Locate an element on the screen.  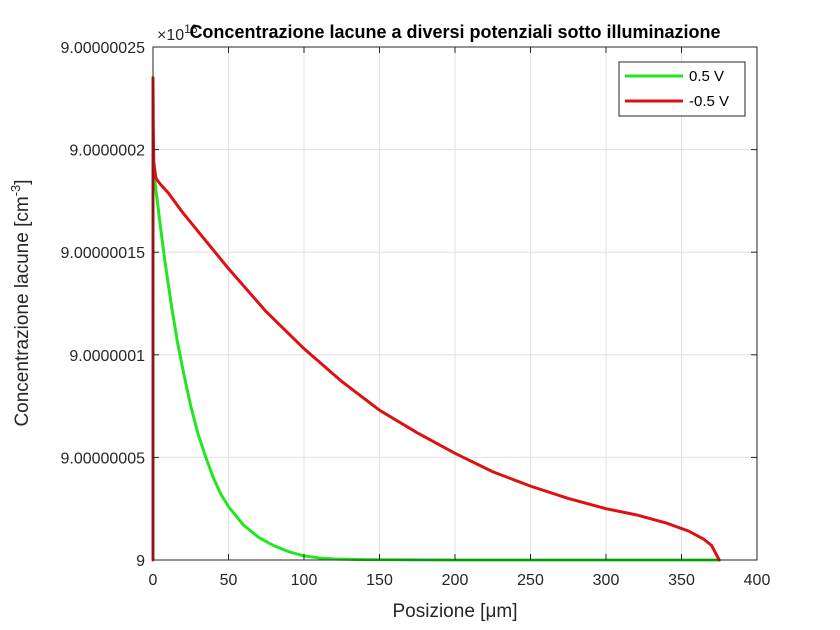
x-tick-label: 50 is located at coordinates (229, 580).